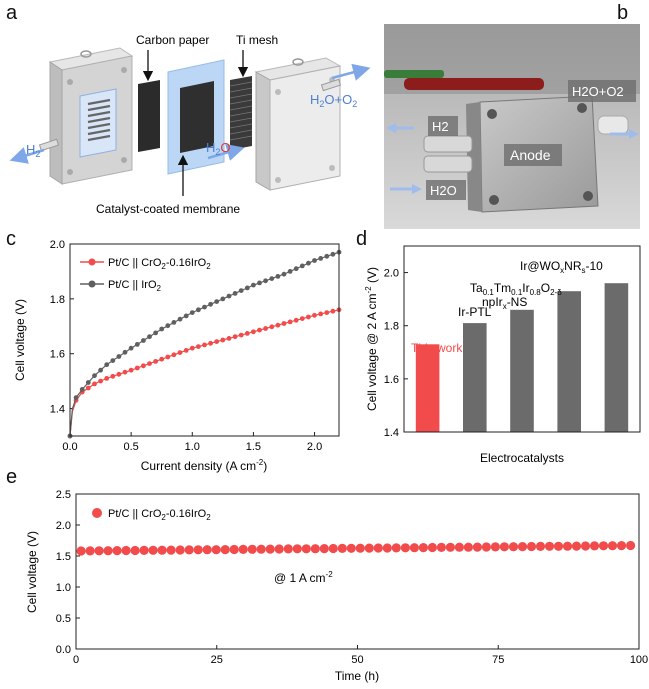 This screenshot has height=689, width=649. Describe the element at coordinates (130, 447) in the screenshot. I see `chart-c-xtick-label: 0.5` at that location.